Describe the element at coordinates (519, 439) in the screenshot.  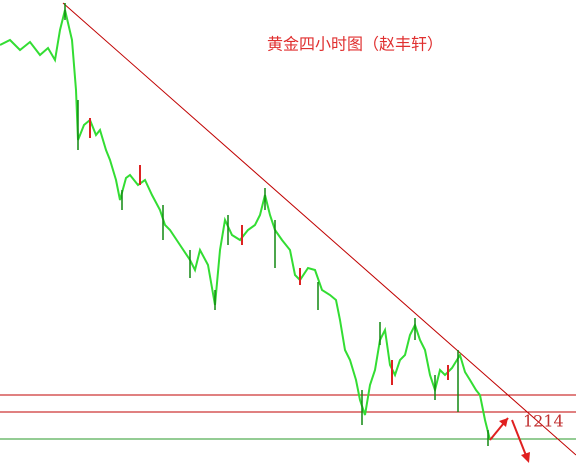
I see `arrow-down` at that location.